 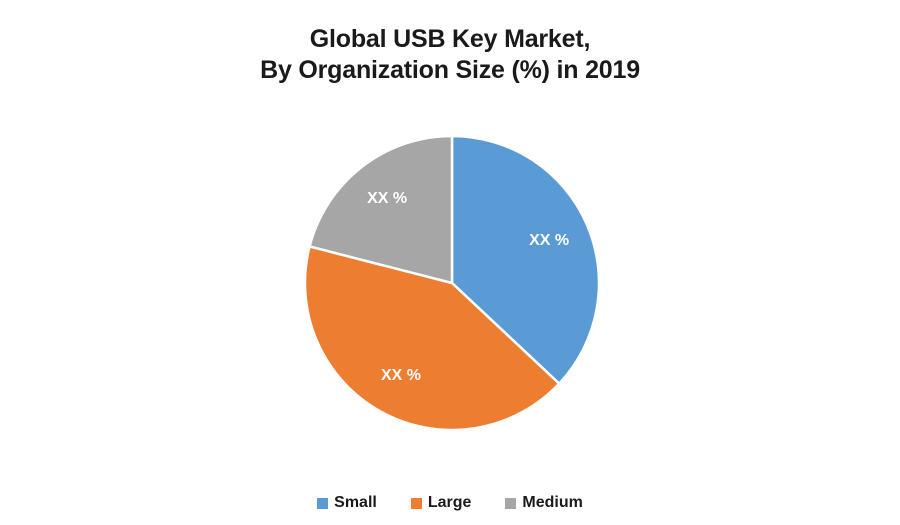 I want to click on legend: Small Large Medium, so click(x=450, y=503).